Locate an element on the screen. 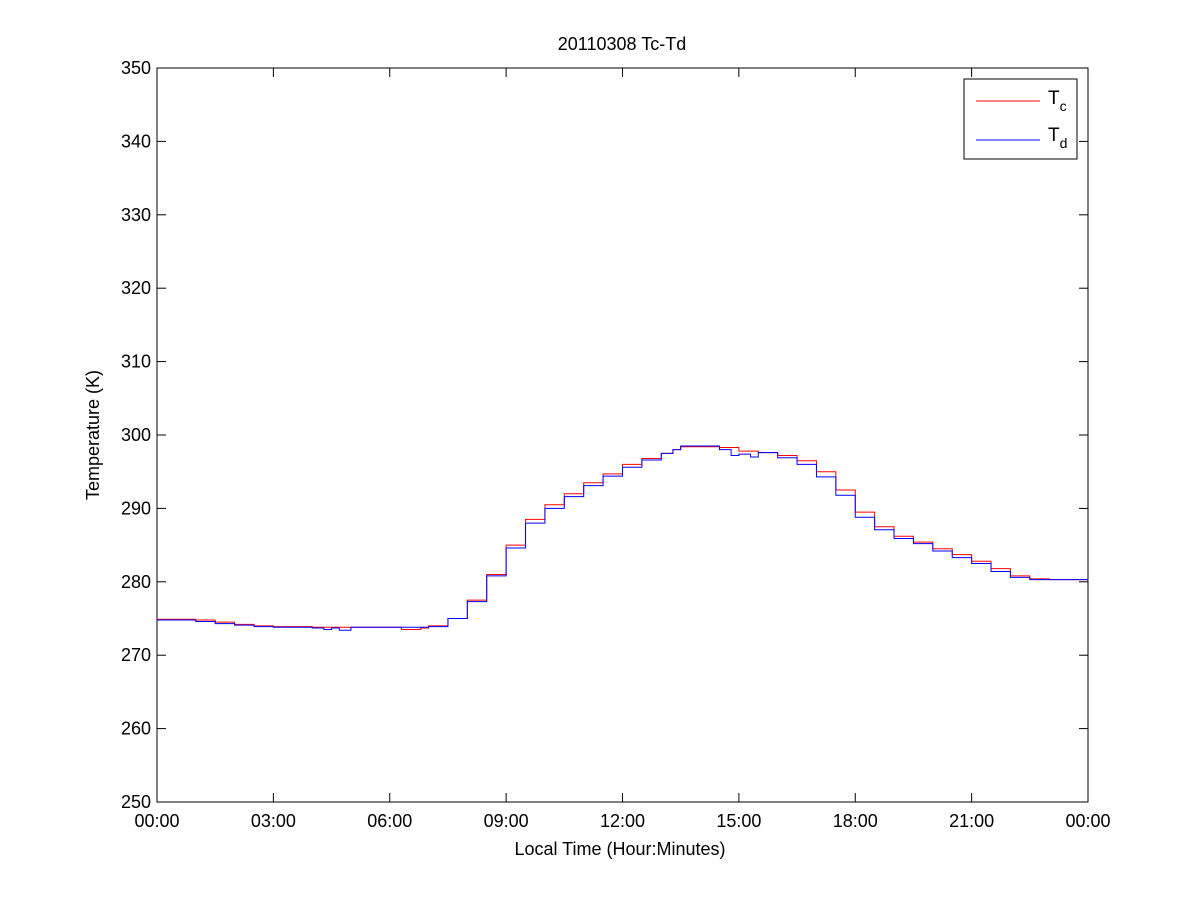  y-tick-label: 310 is located at coordinates (136, 362).